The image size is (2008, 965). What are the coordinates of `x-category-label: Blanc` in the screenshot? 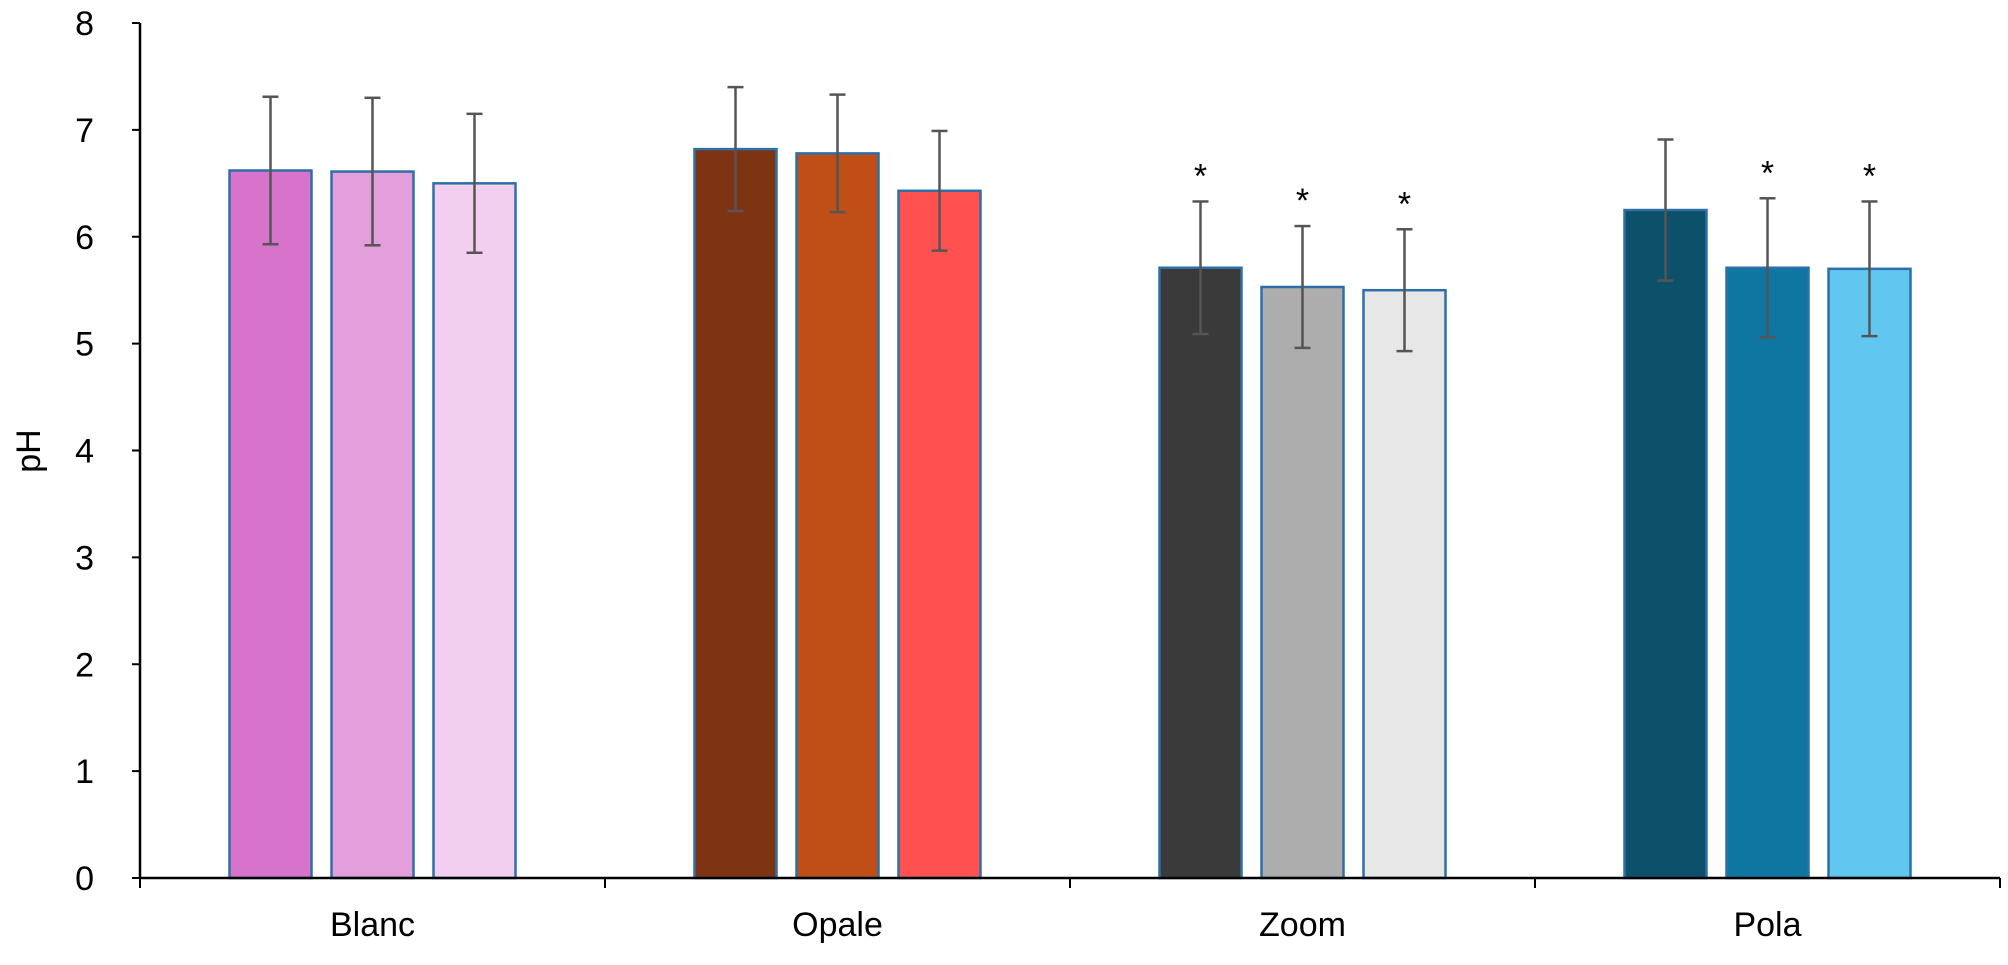 It's located at (372, 925).